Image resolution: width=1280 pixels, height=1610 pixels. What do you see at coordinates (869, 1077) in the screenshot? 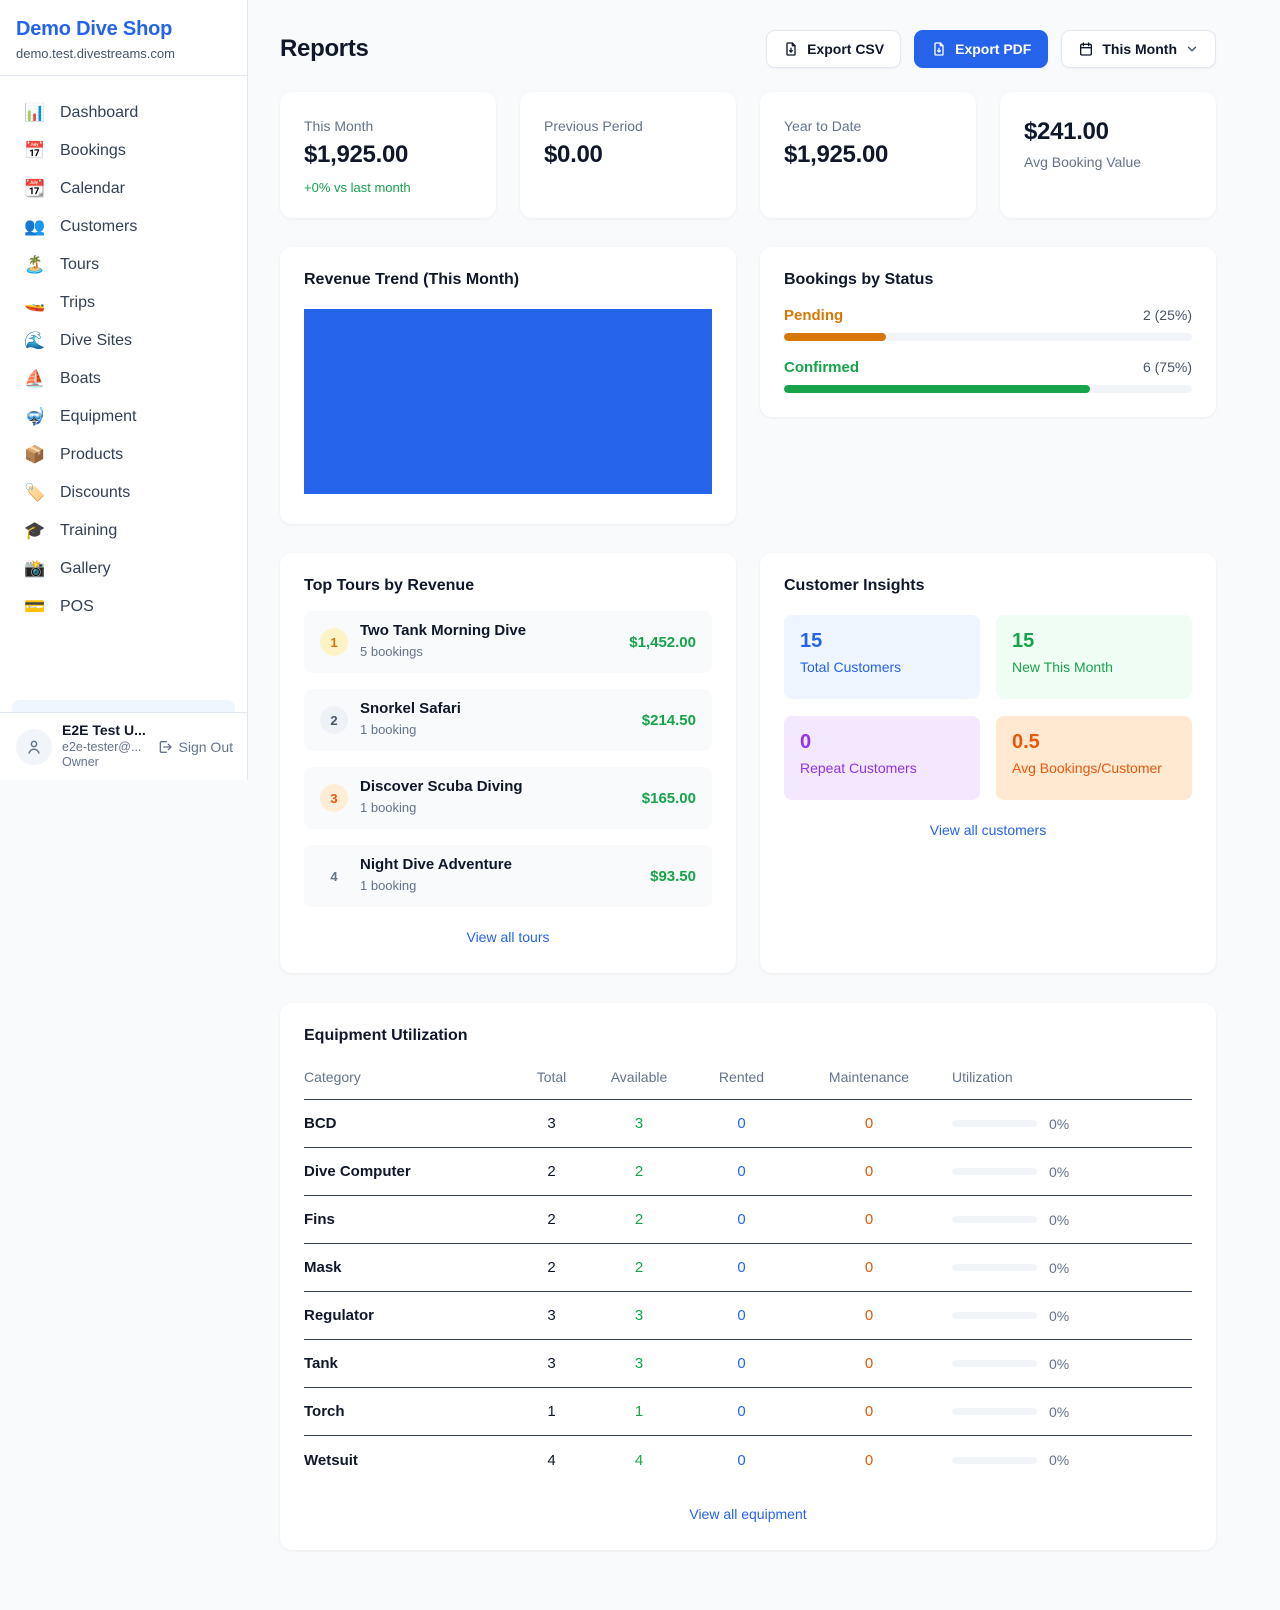
I see `column-header-maintenance: Maintenance` at bounding box center [869, 1077].